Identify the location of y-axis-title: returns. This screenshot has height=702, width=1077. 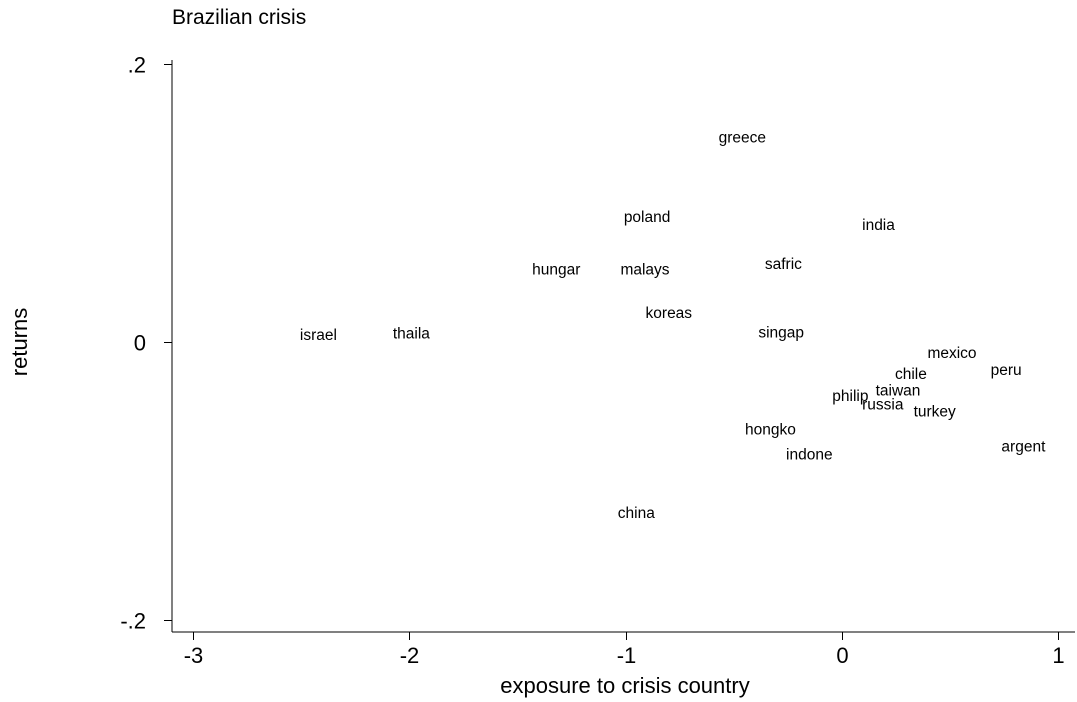
(19, 342).